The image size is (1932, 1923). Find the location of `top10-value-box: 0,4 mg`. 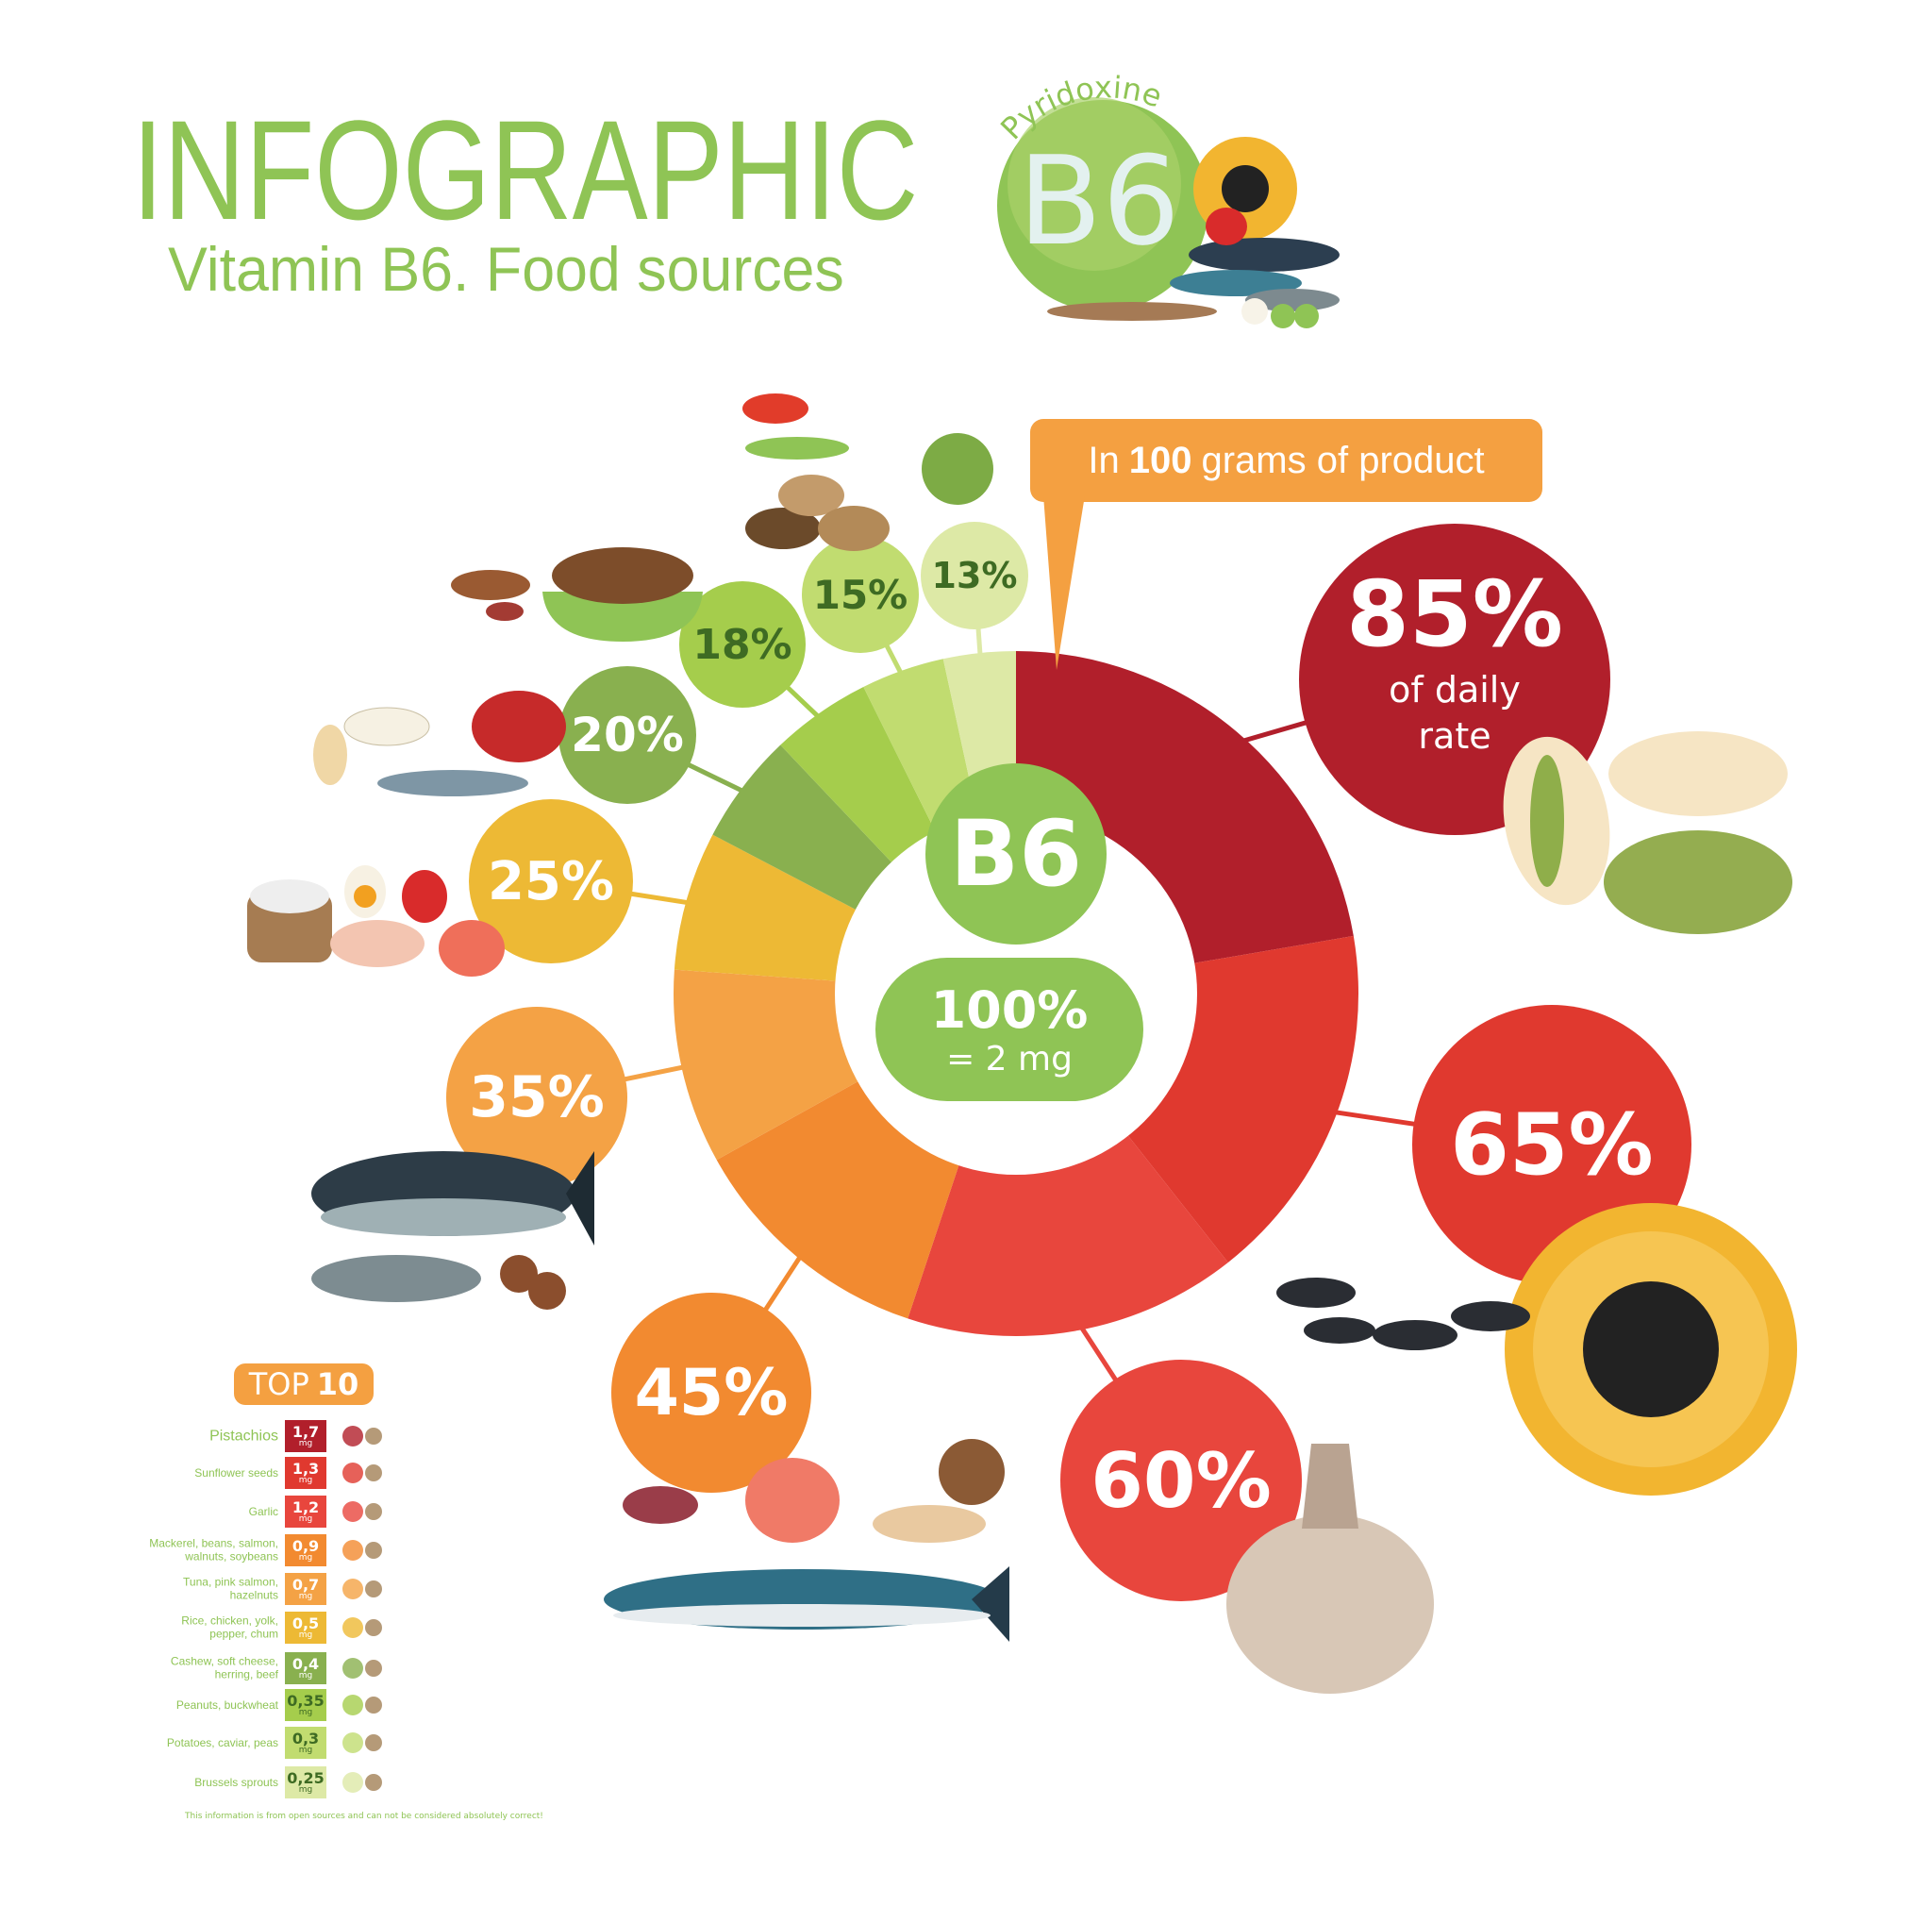

top10-value-box: 0,4 mg is located at coordinates (306, 1668).